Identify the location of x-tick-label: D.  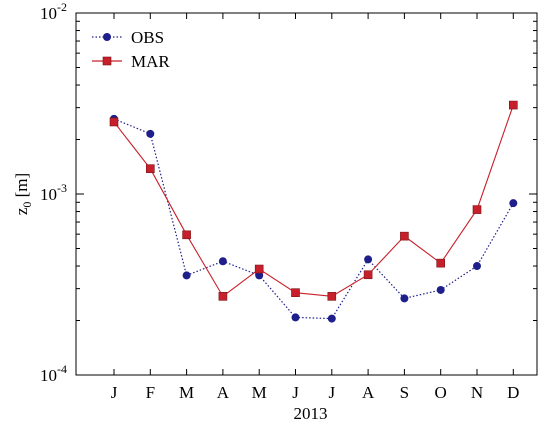
(513, 392).